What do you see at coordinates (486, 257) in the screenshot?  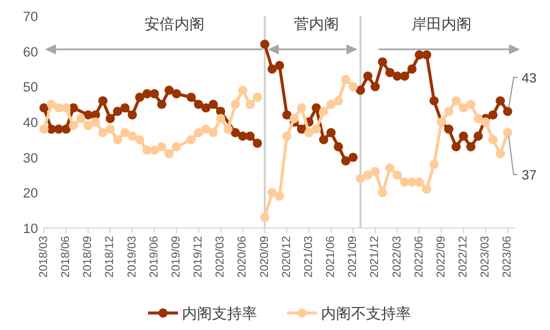 I see `x-tick-label: 2023/03` at bounding box center [486, 257].